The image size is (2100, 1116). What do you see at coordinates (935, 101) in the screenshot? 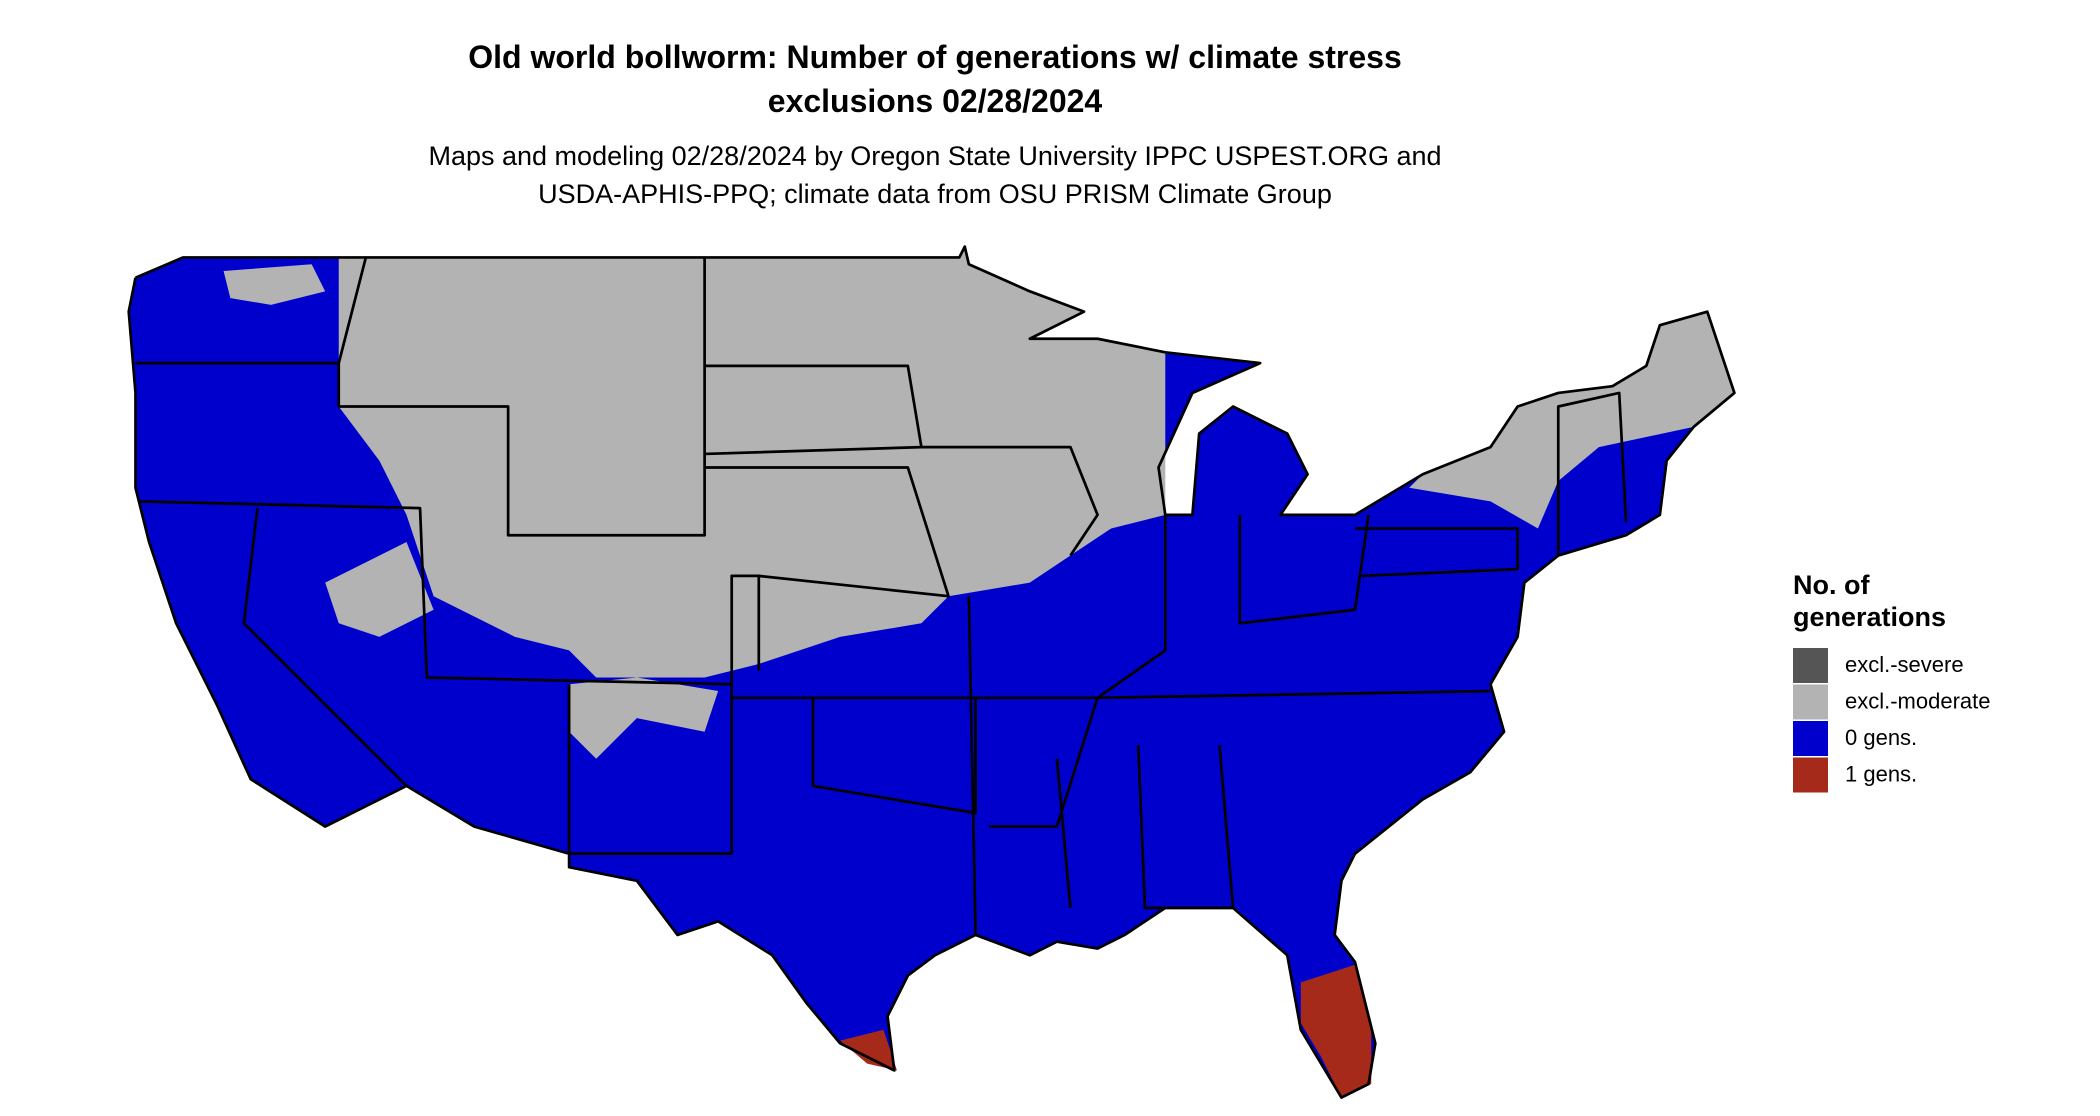
I see `title-line: exclusions 02/28/2024` at bounding box center [935, 101].